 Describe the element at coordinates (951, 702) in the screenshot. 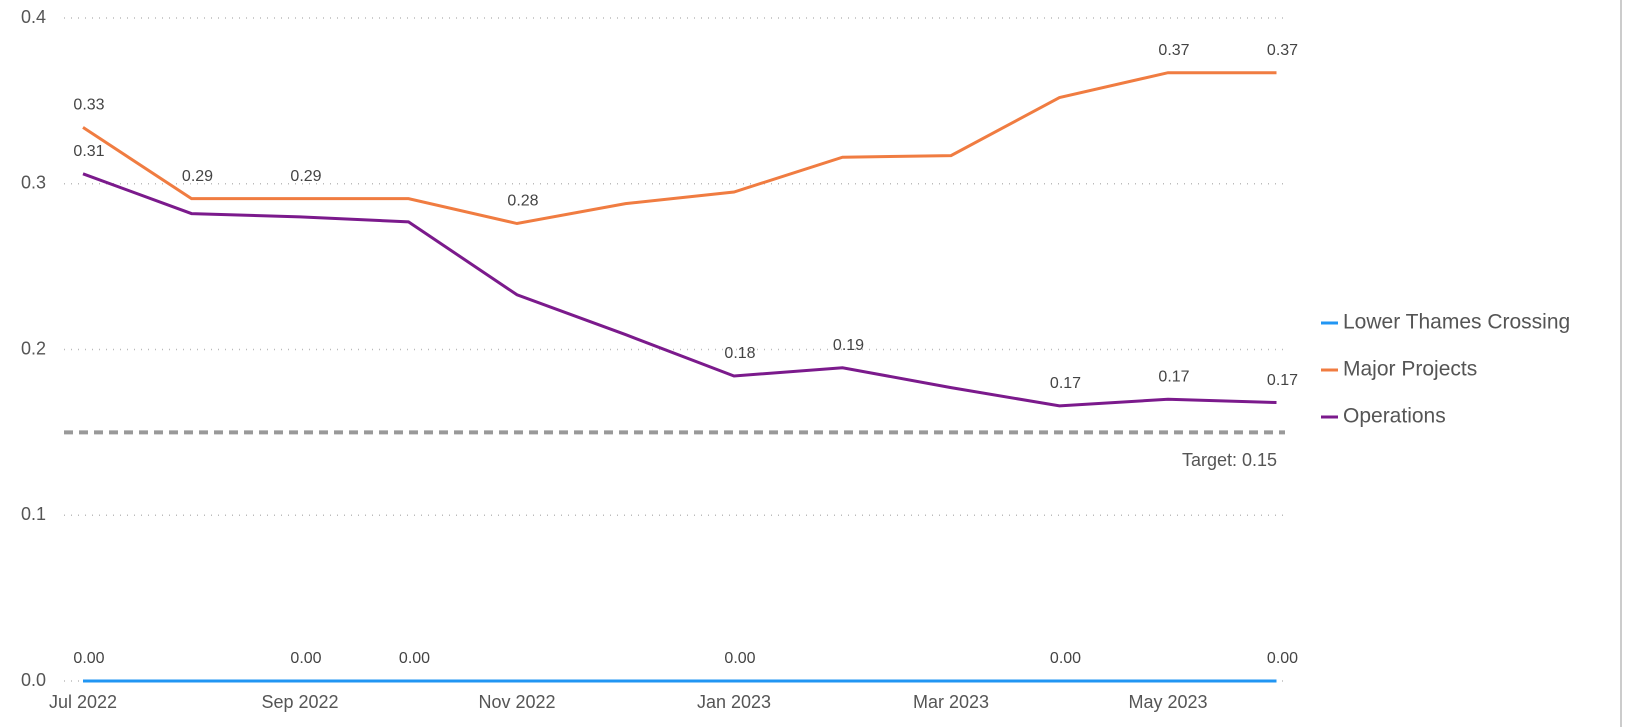

I see `x-tick-label: Mar 2023` at that location.